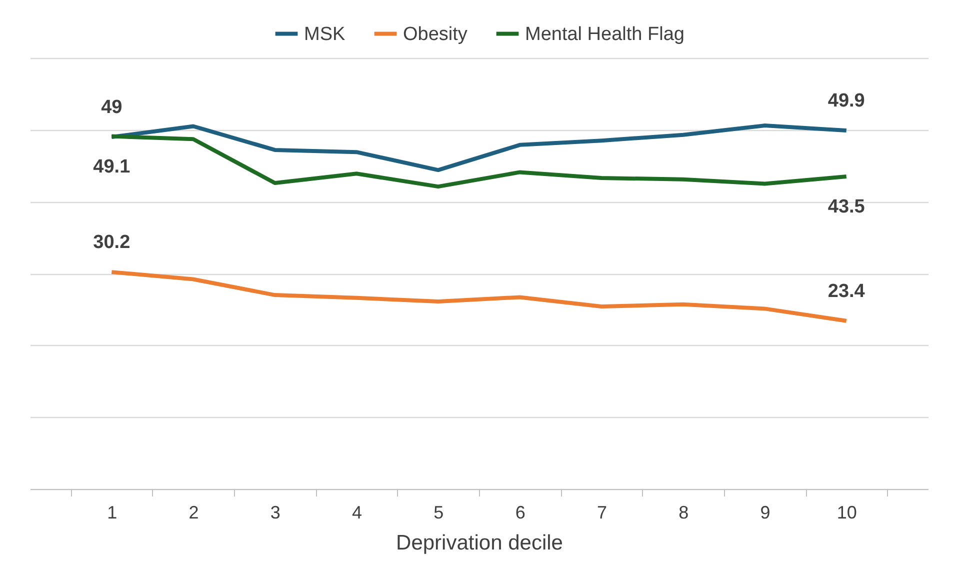  I want to click on data-label: 43.5, so click(847, 207).